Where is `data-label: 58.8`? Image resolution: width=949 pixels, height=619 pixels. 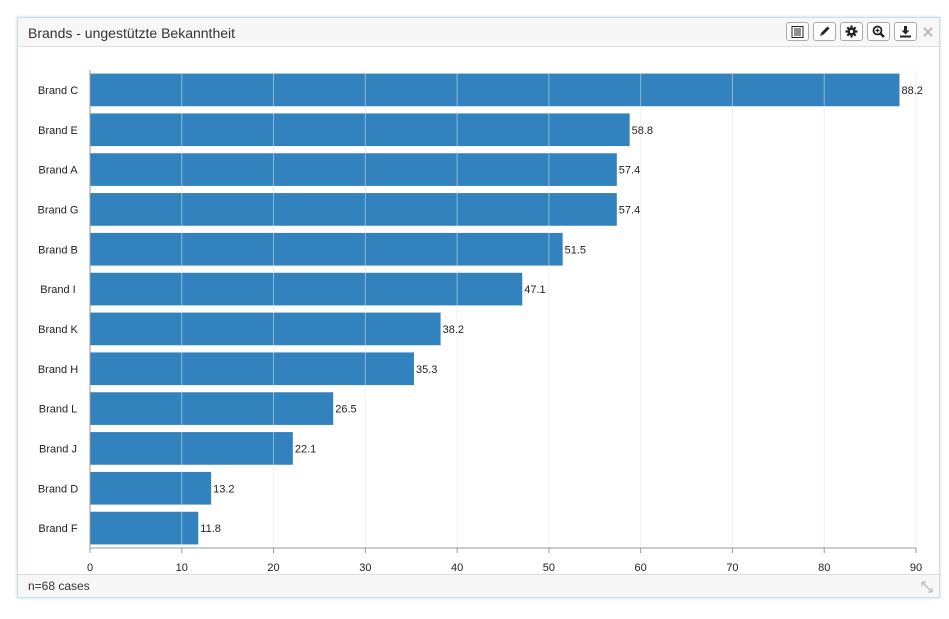
data-label: 58.8 is located at coordinates (642, 131).